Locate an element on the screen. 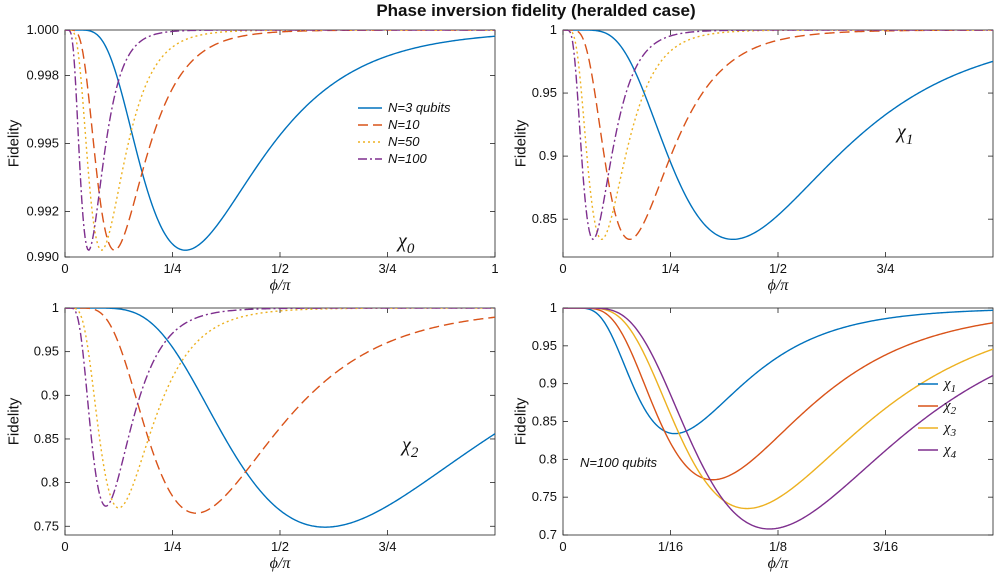 Image resolution: width=997 pixels, height=581 pixels. legend-label: N=10 is located at coordinates (404, 124).